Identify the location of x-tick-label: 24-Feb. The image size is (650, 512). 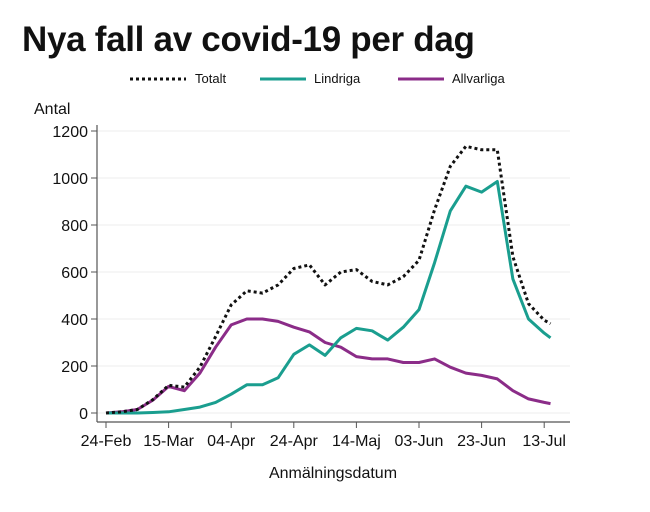
(106, 441).